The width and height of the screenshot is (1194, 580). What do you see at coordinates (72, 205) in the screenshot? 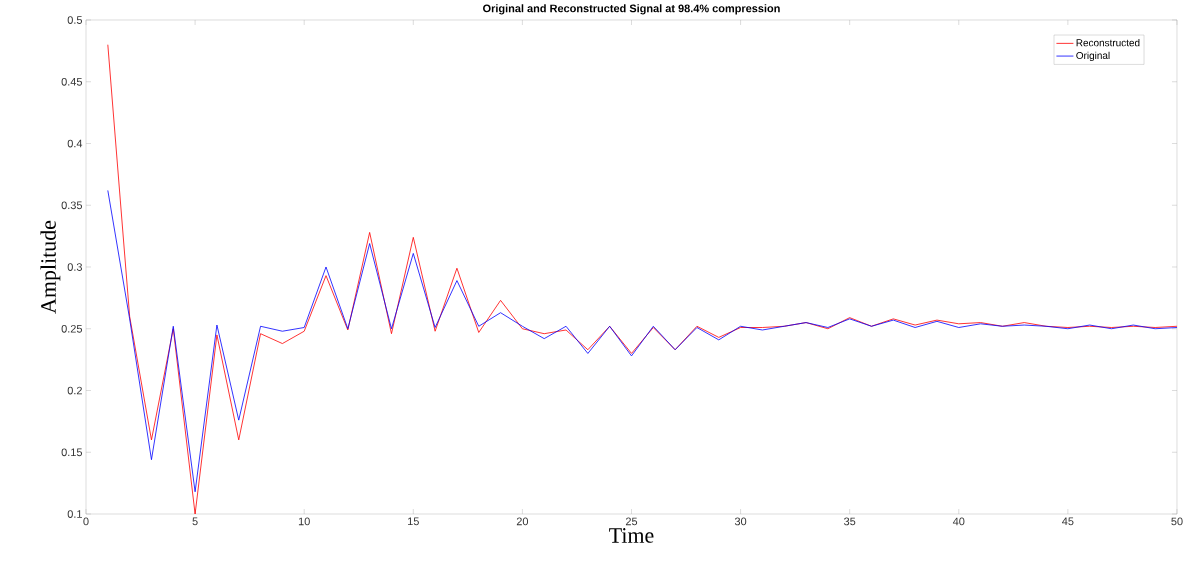
I see `y-tick-label: 0.35` at bounding box center [72, 205].